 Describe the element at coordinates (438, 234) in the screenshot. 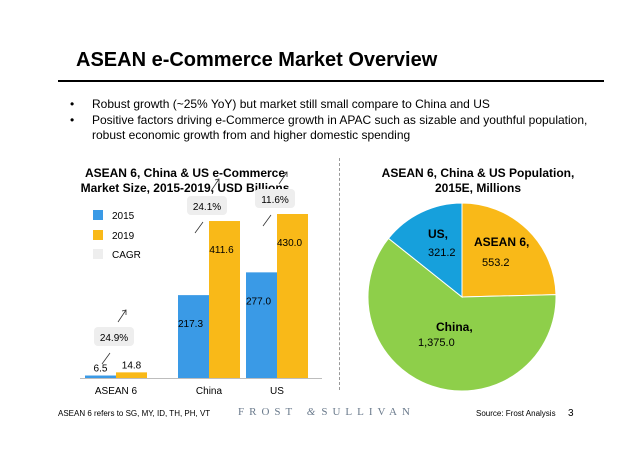

I see `pie-slice-name: US,` at that location.